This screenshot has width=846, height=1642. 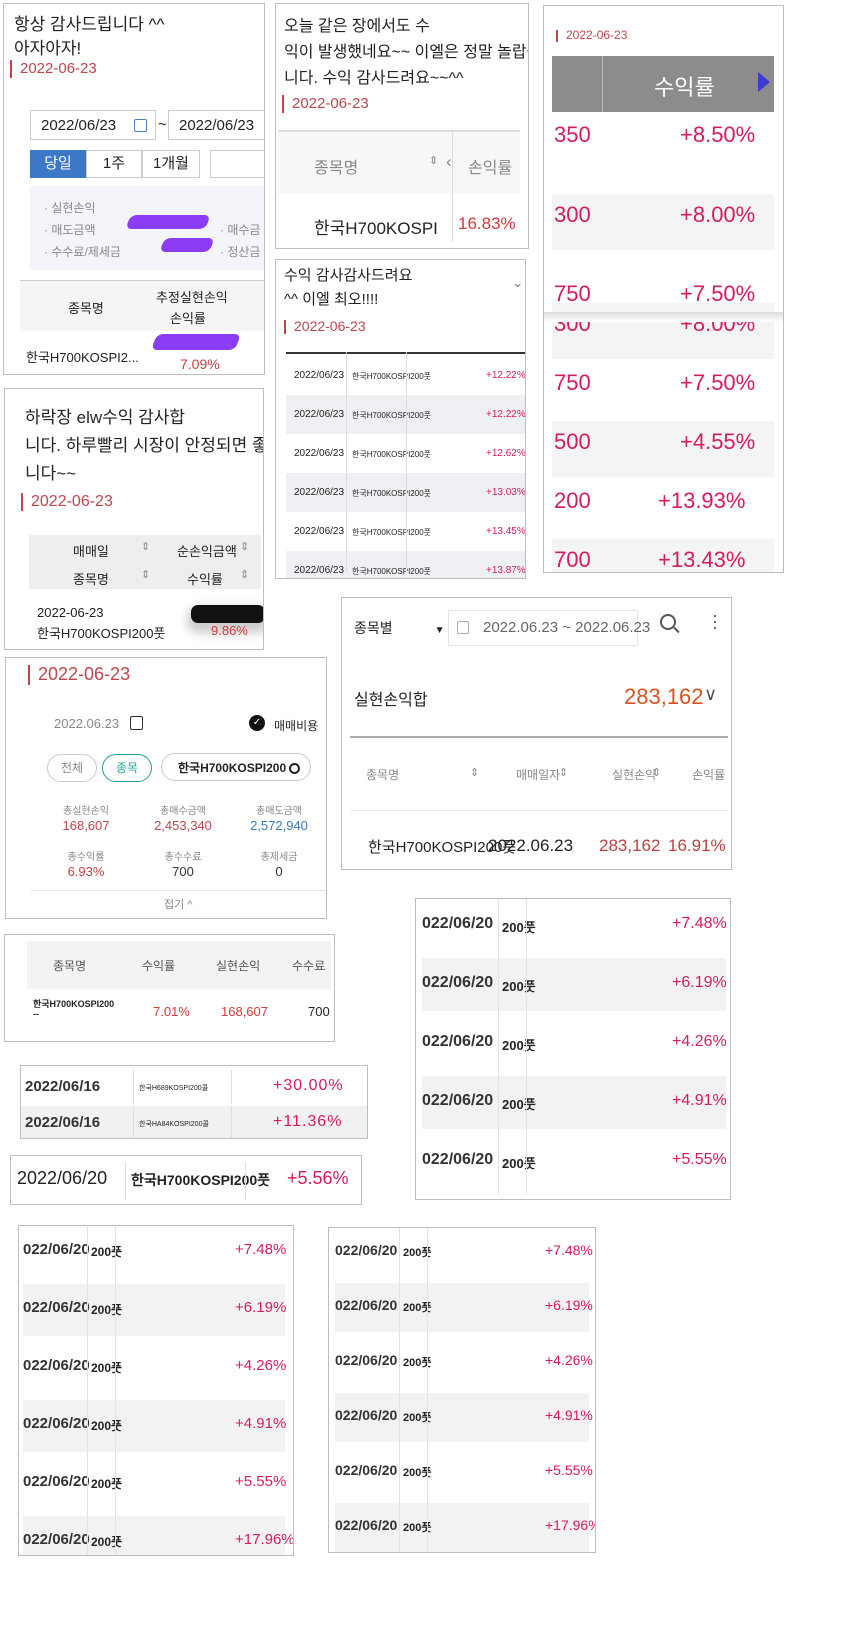 I want to click on stock-search-input: 한국H700KOSPI200, so click(x=236, y=767).